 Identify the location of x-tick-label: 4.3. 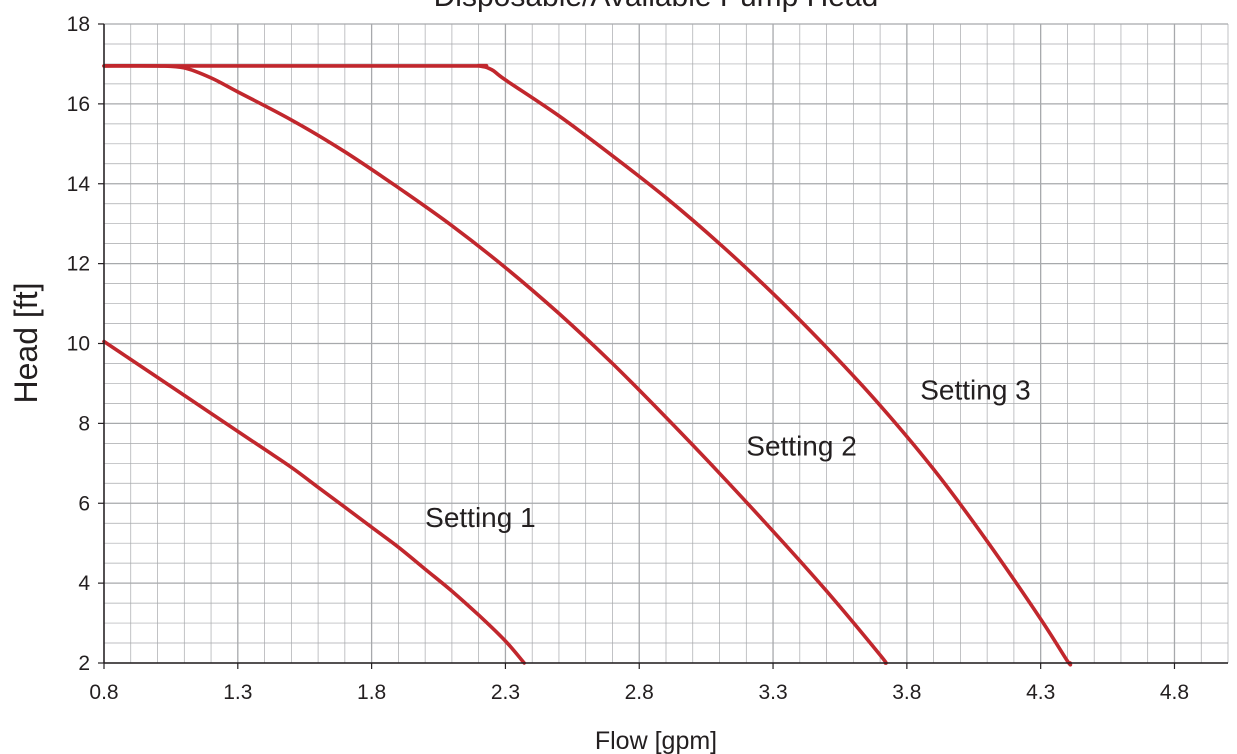
(1040, 692).